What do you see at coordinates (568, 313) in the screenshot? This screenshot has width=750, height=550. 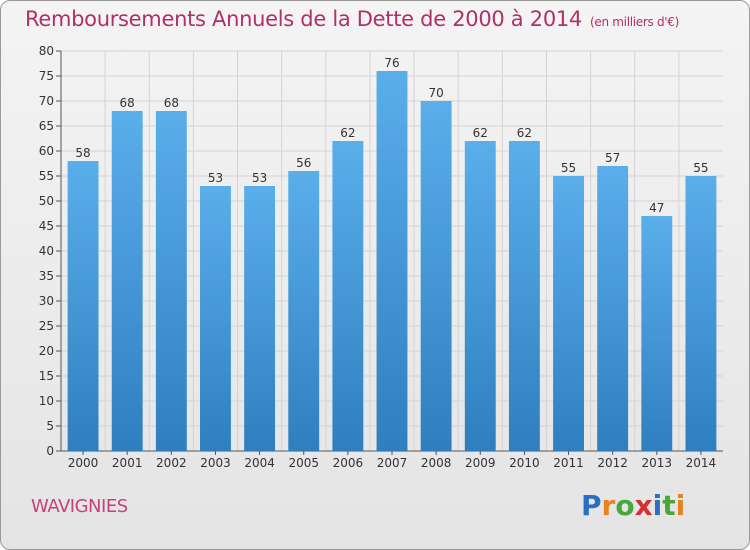 I see `bar-2011` at bounding box center [568, 313].